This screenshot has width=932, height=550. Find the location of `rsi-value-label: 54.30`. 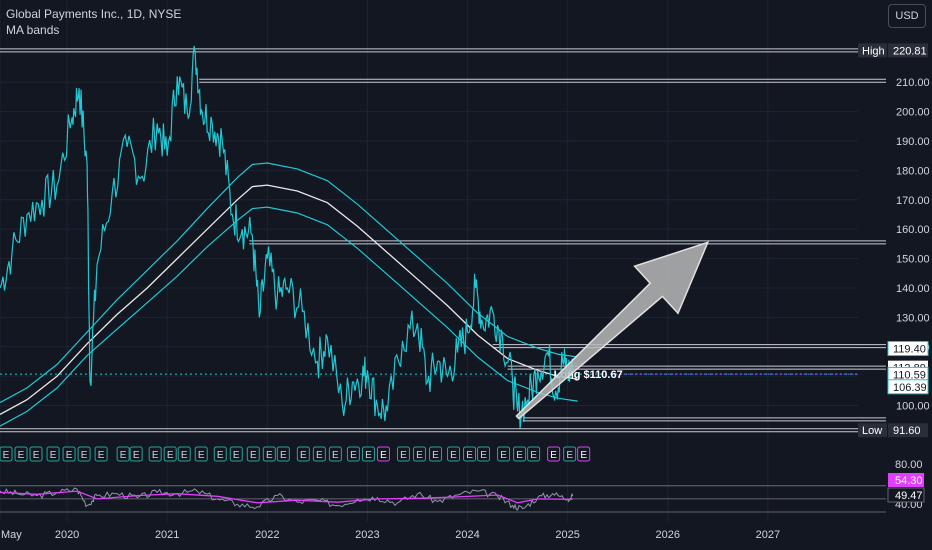

rsi-value-label: 54.30 is located at coordinates (909, 481).